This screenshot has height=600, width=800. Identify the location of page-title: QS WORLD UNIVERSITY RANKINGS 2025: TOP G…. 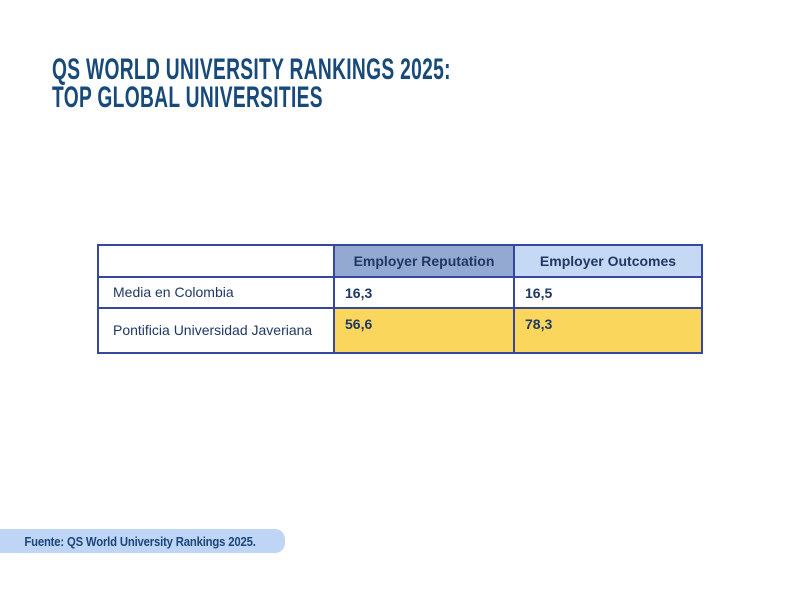
(363, 83).